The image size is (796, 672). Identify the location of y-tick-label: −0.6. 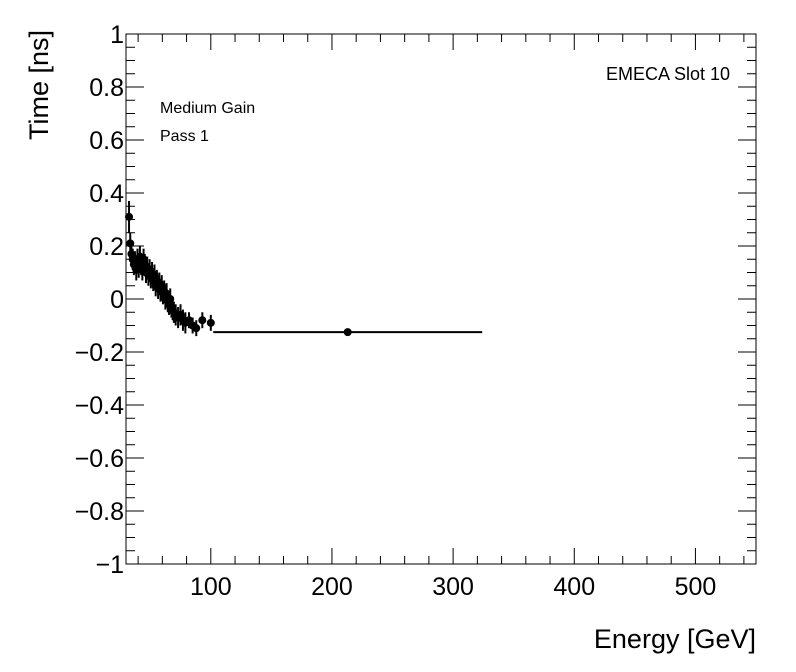
(99, 459).